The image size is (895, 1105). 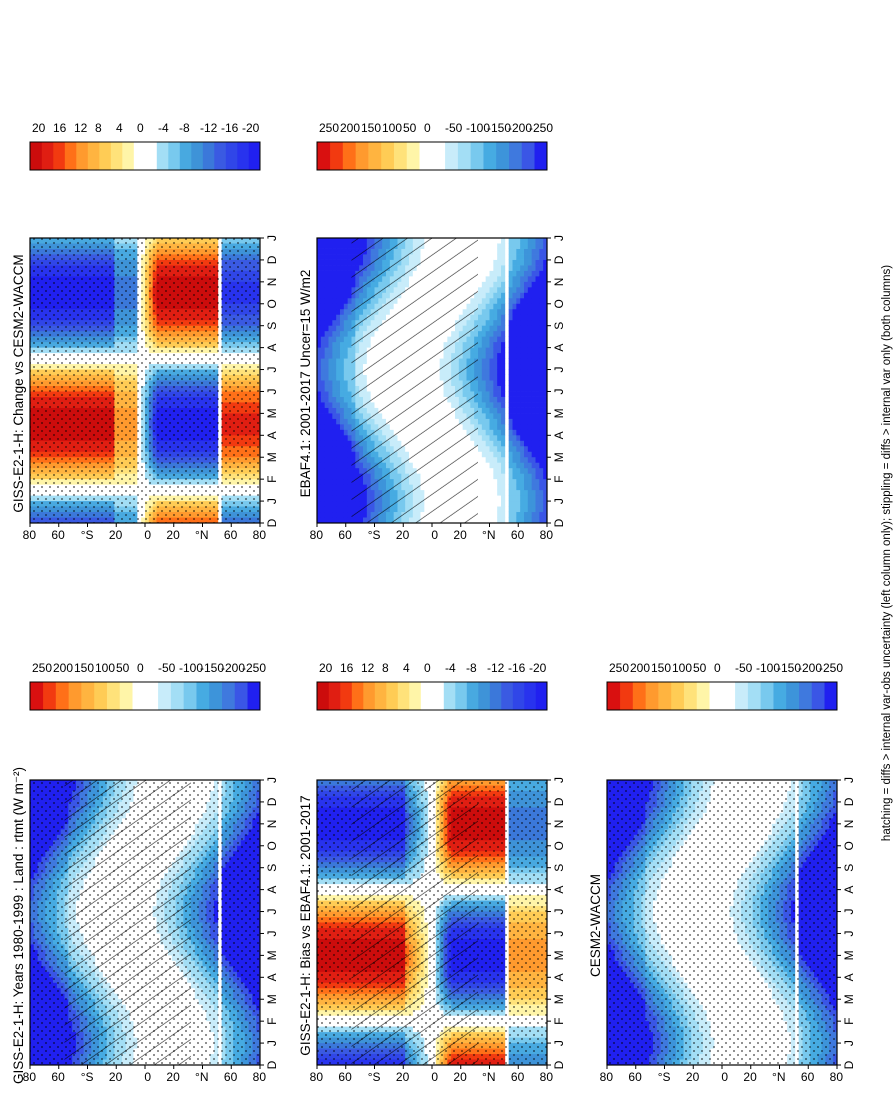 I want to click on panel-title: GISS-E2-1-H: Bias vs EBAF4.1: 2001-2017, so click(x=305, y=925).